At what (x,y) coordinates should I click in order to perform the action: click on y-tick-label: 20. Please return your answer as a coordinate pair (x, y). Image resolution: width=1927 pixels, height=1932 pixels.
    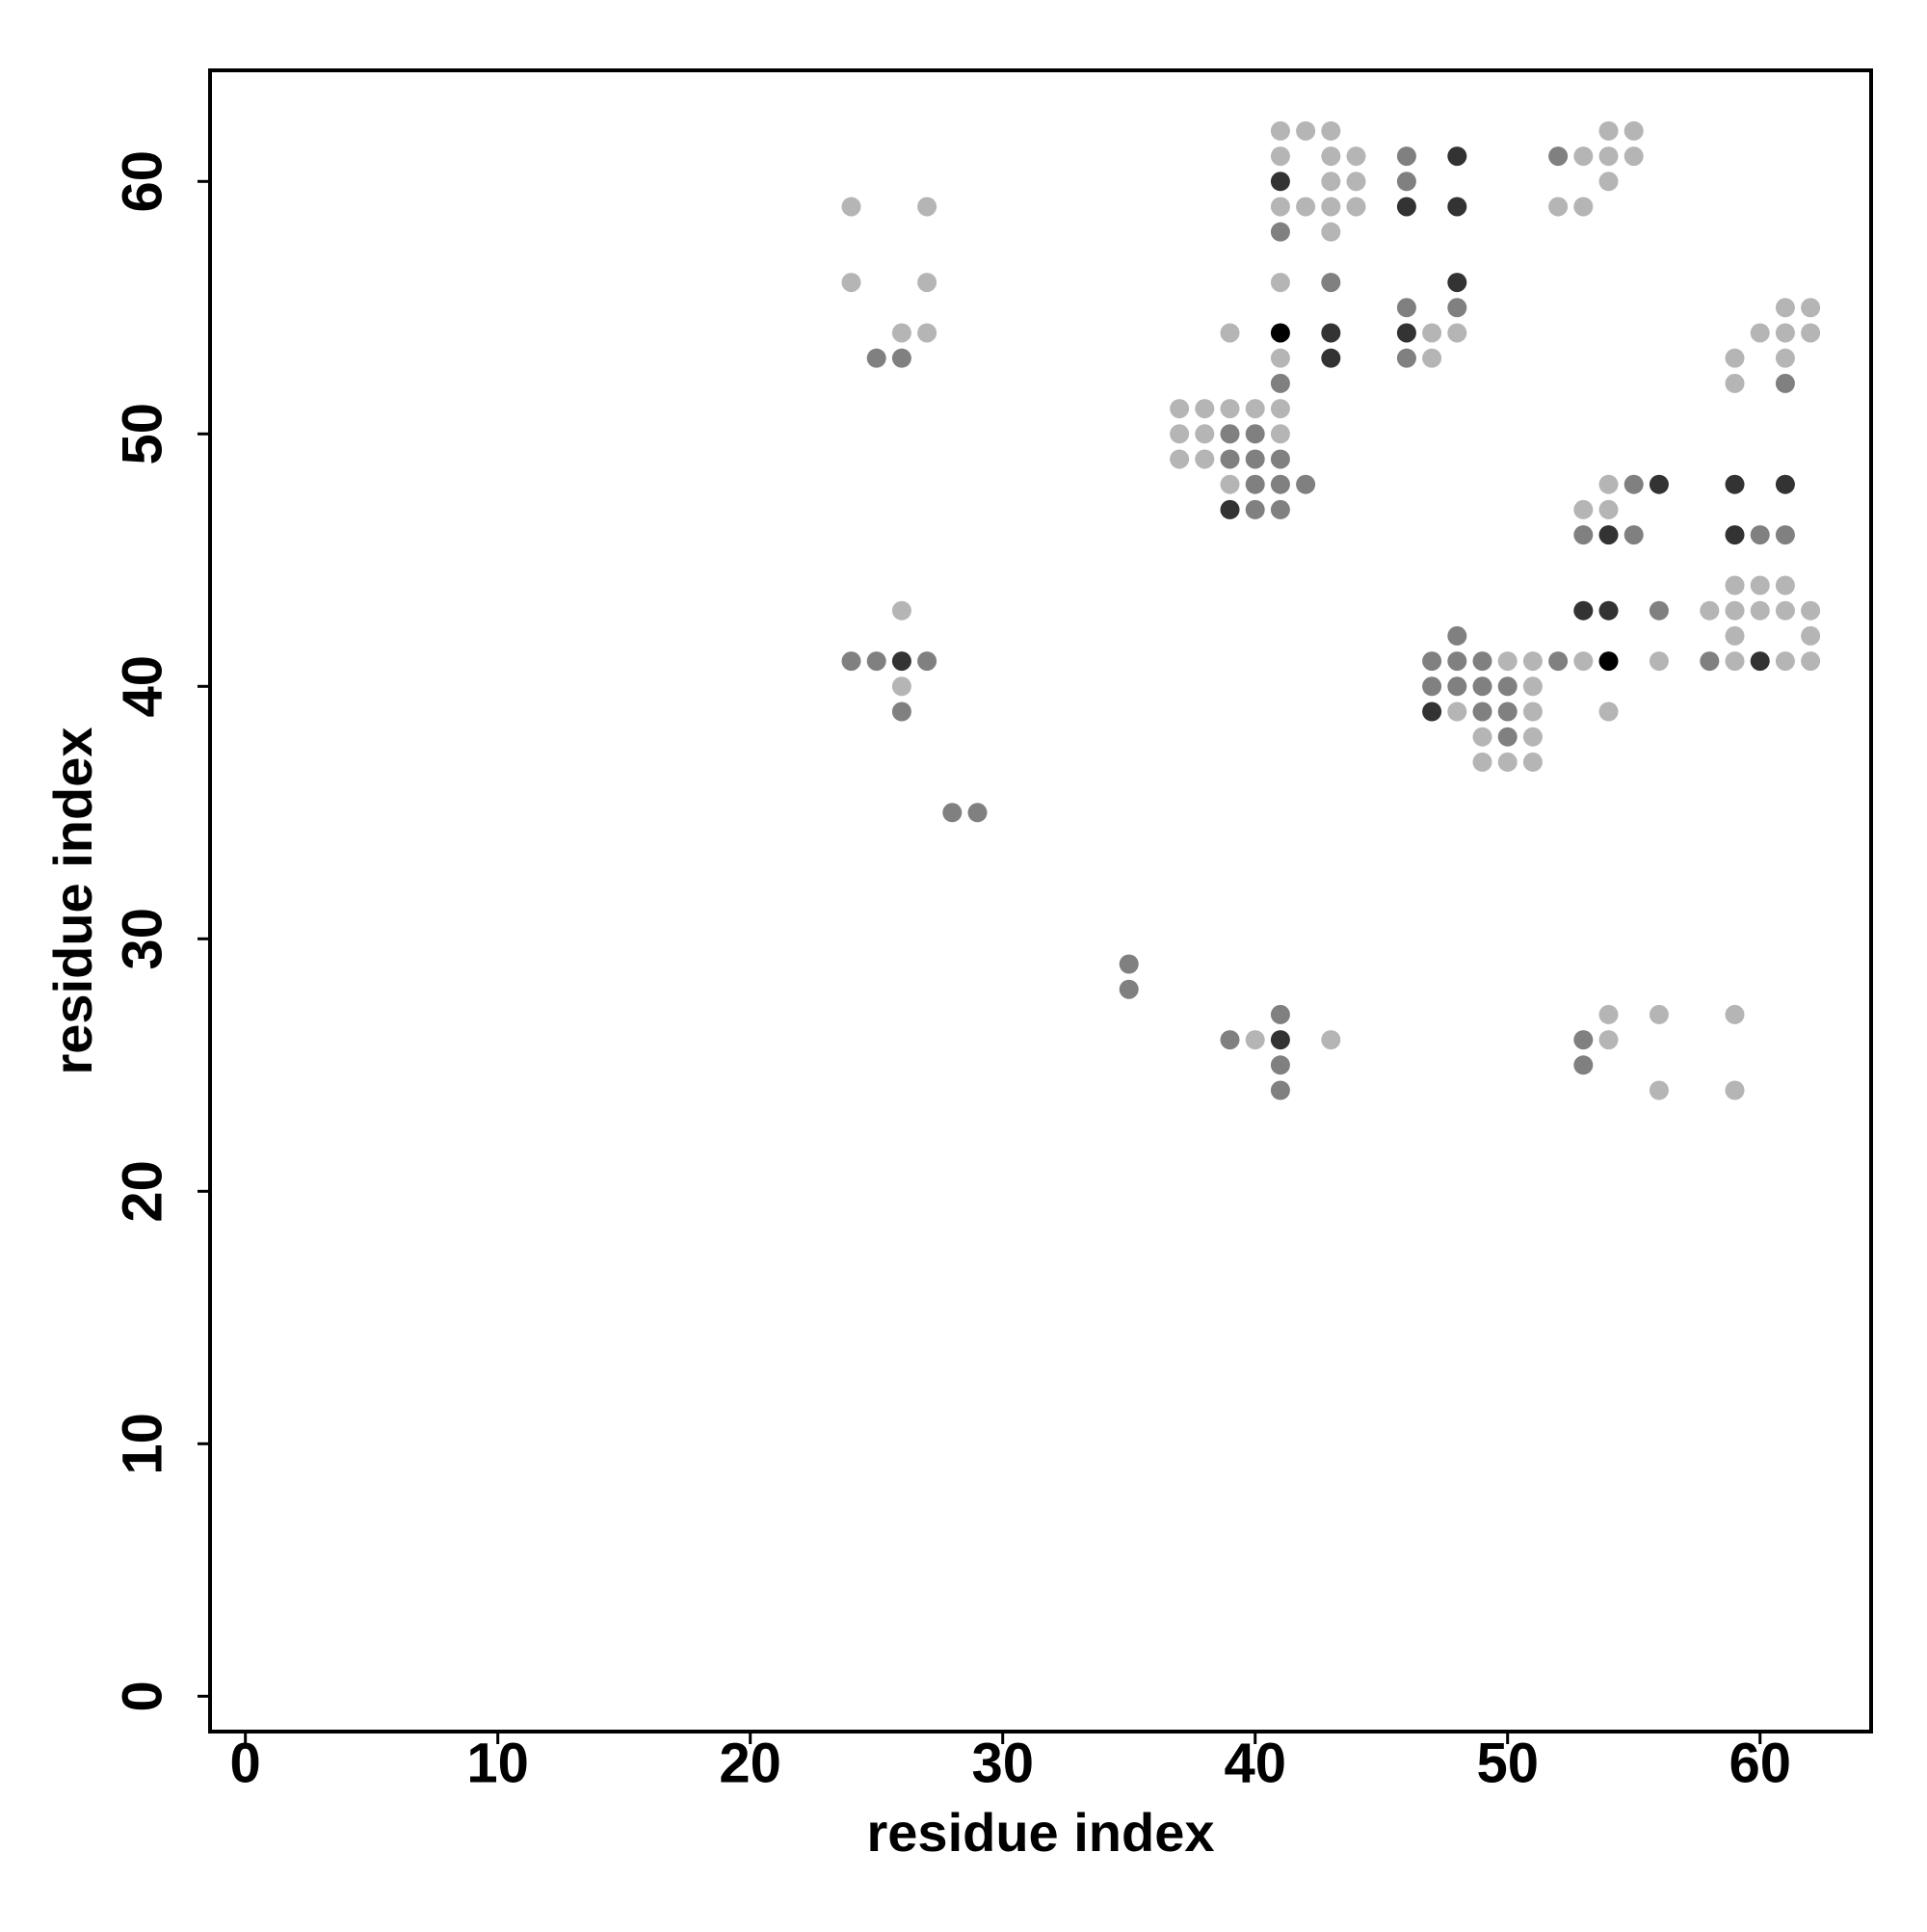
    Looking at the image, I should click on (142, 1191).